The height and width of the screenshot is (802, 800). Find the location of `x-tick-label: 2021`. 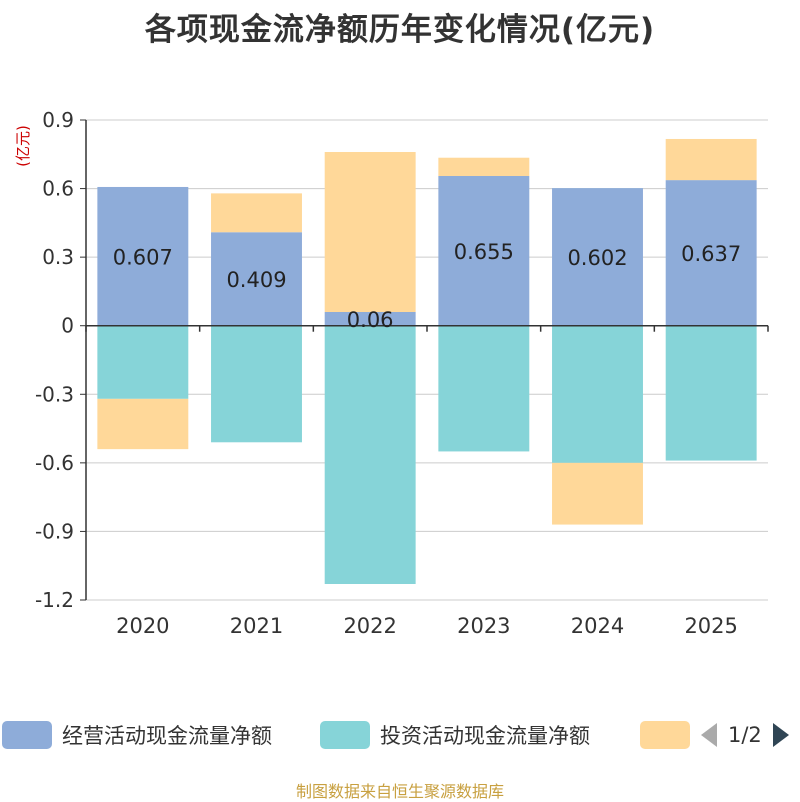

x-tick-label: 2021 is located at coordinates (256, 626).